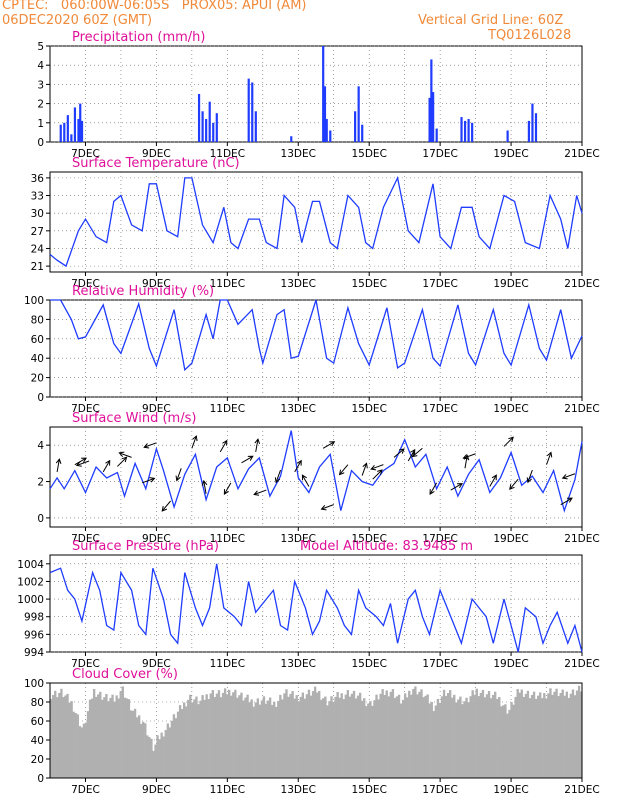  What do you see at coordinates (40, 105) in the screenshot?
I see `panel-1-ytick-label: 2` at bounding box center [40, 105].